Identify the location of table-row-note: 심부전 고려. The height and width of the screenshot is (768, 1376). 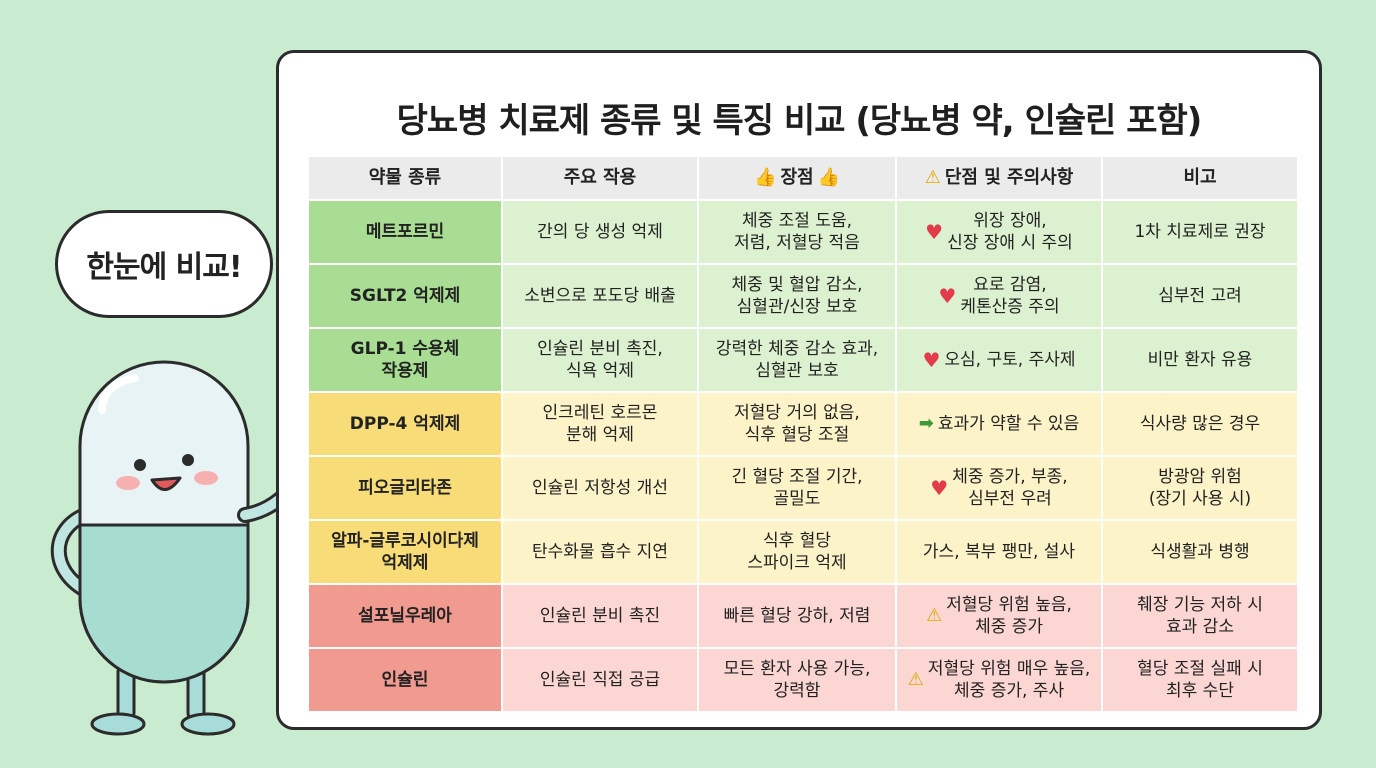
(1200, 296).